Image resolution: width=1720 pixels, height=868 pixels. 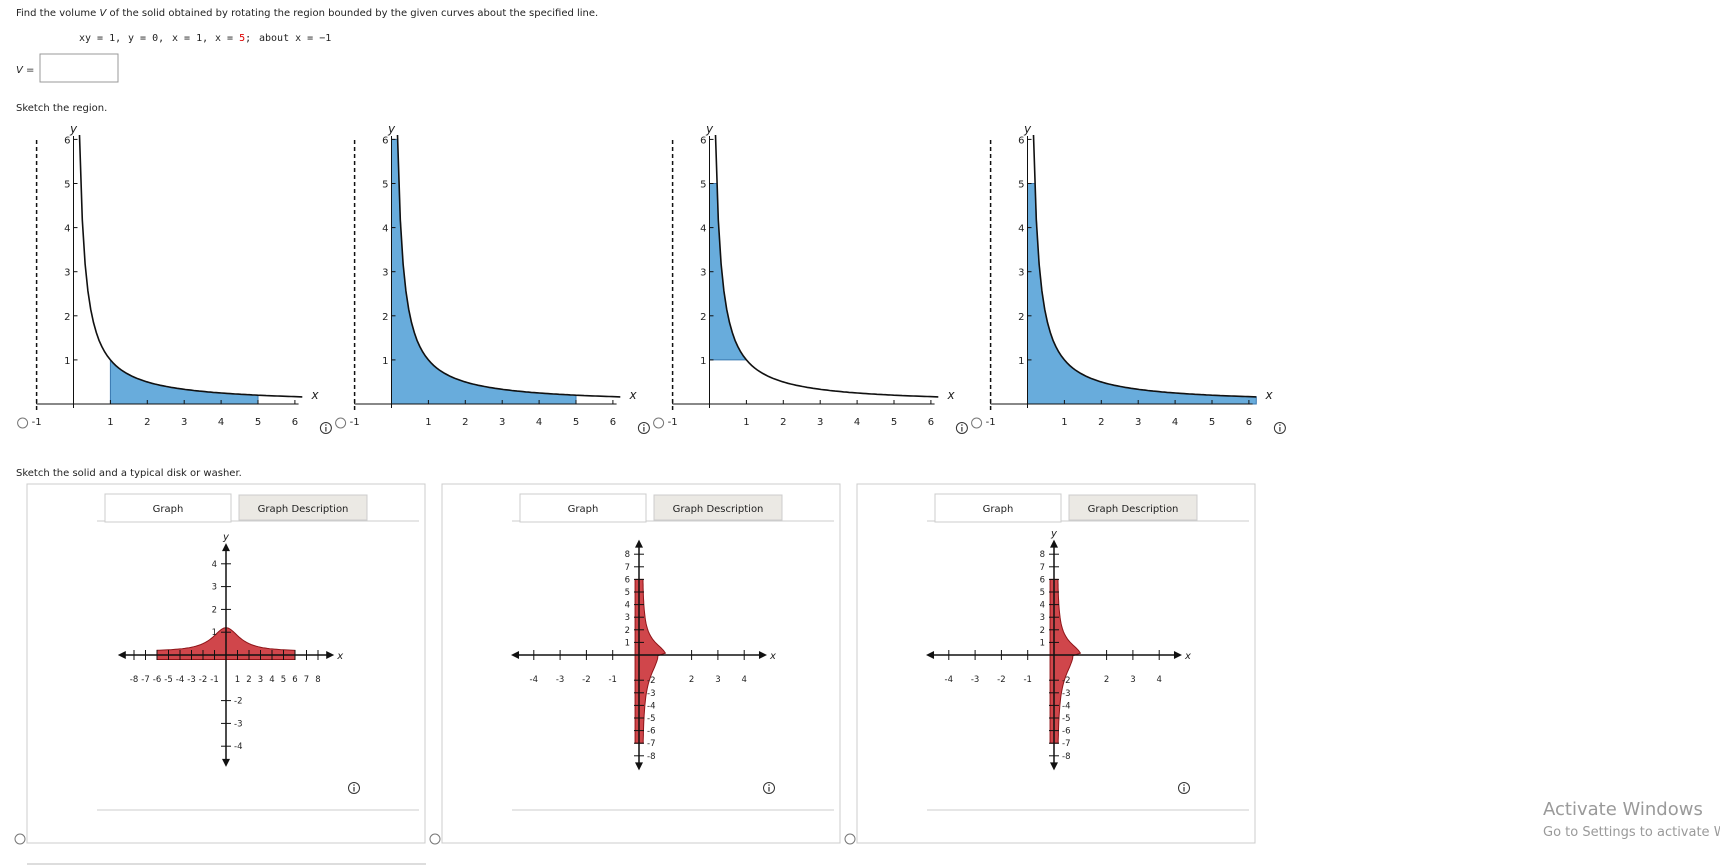 I want to click on x-tick-label: -6, so click(x=157, y=680).